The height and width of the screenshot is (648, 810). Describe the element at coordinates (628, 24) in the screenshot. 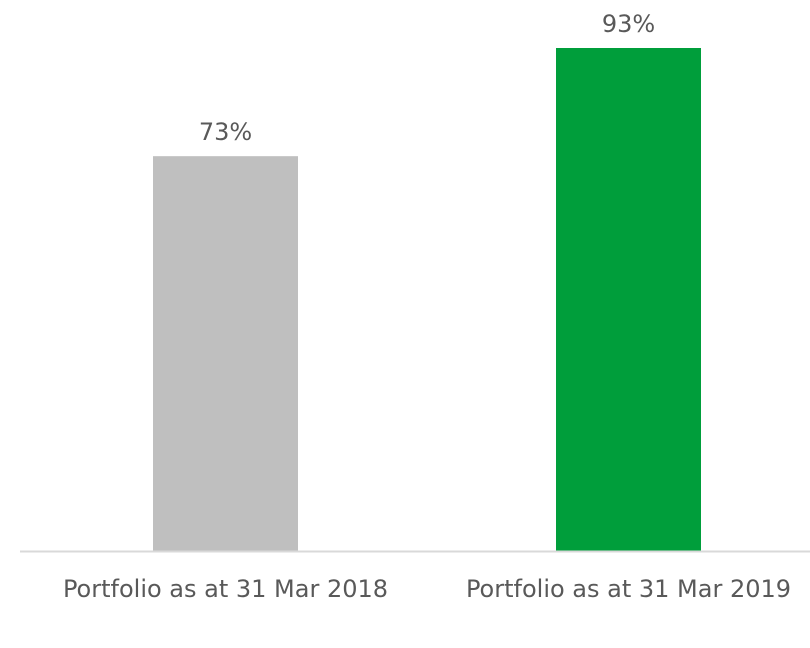

I see `data-label: 93%` at that location.